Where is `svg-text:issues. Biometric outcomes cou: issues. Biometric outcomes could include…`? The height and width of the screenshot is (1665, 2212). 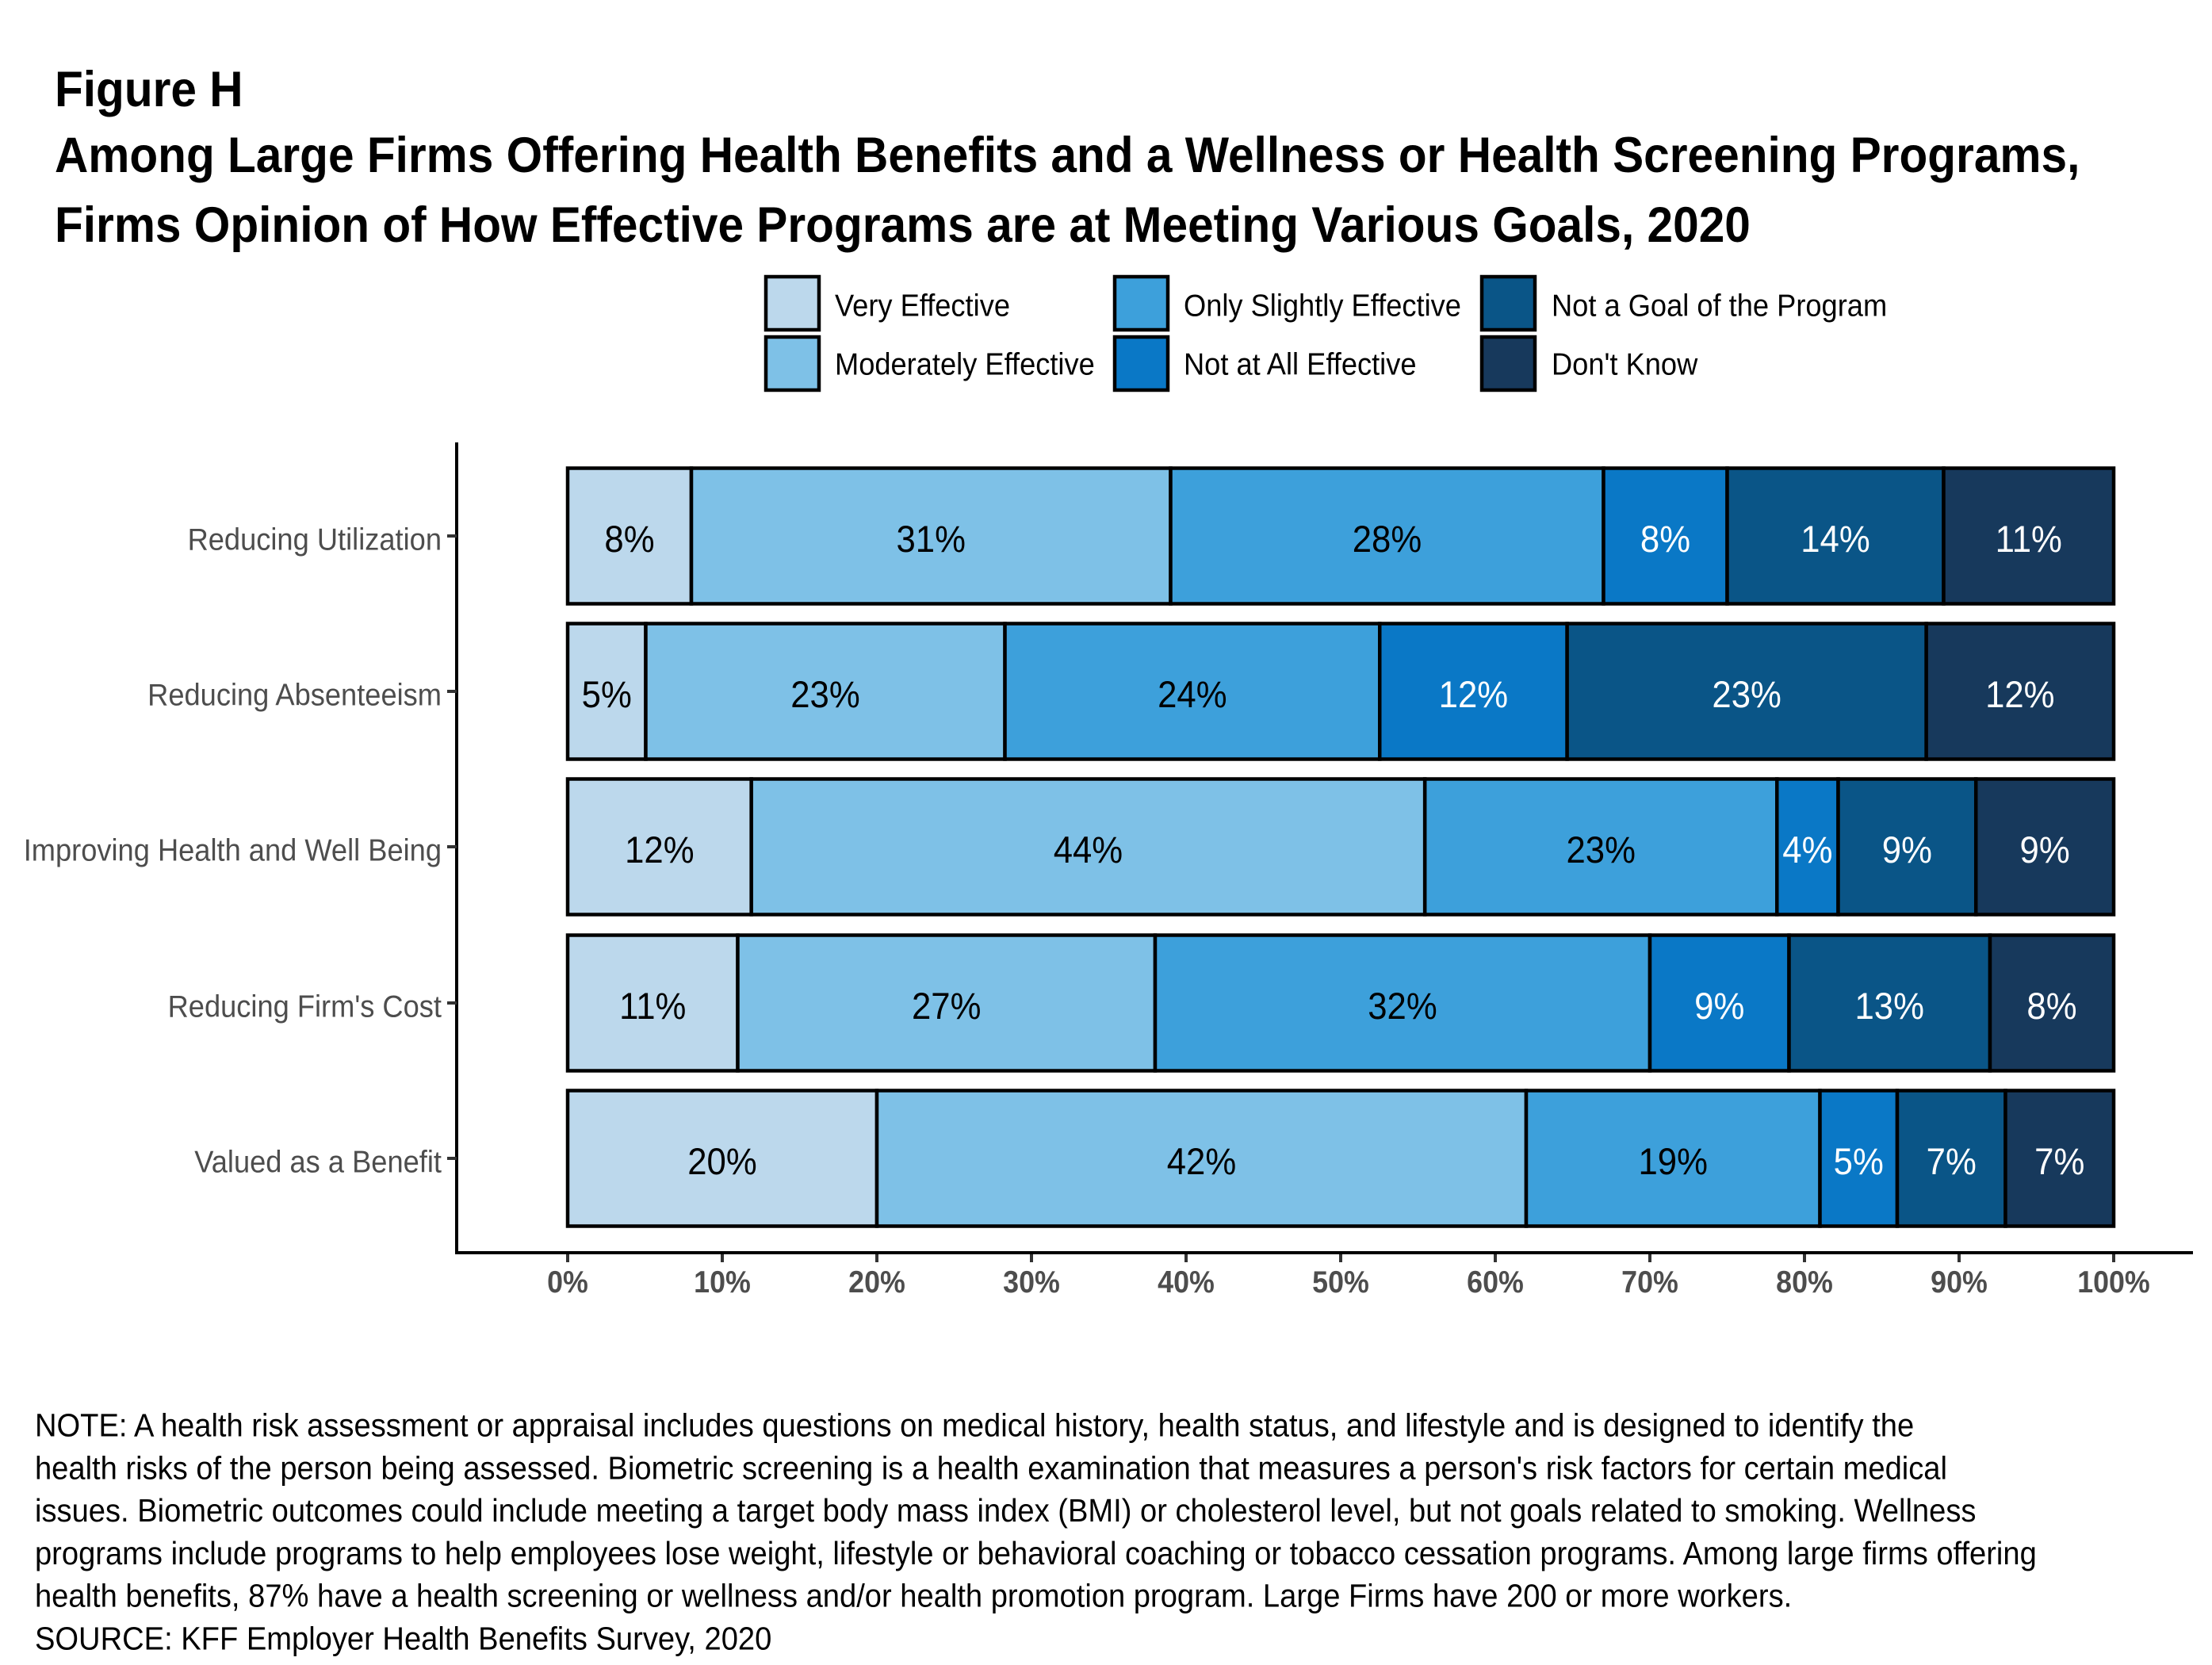 svg-text:issues. Biometric outcomes cou: issues. Biometric outcomes could include… is located at coordinates (1005, 1511).